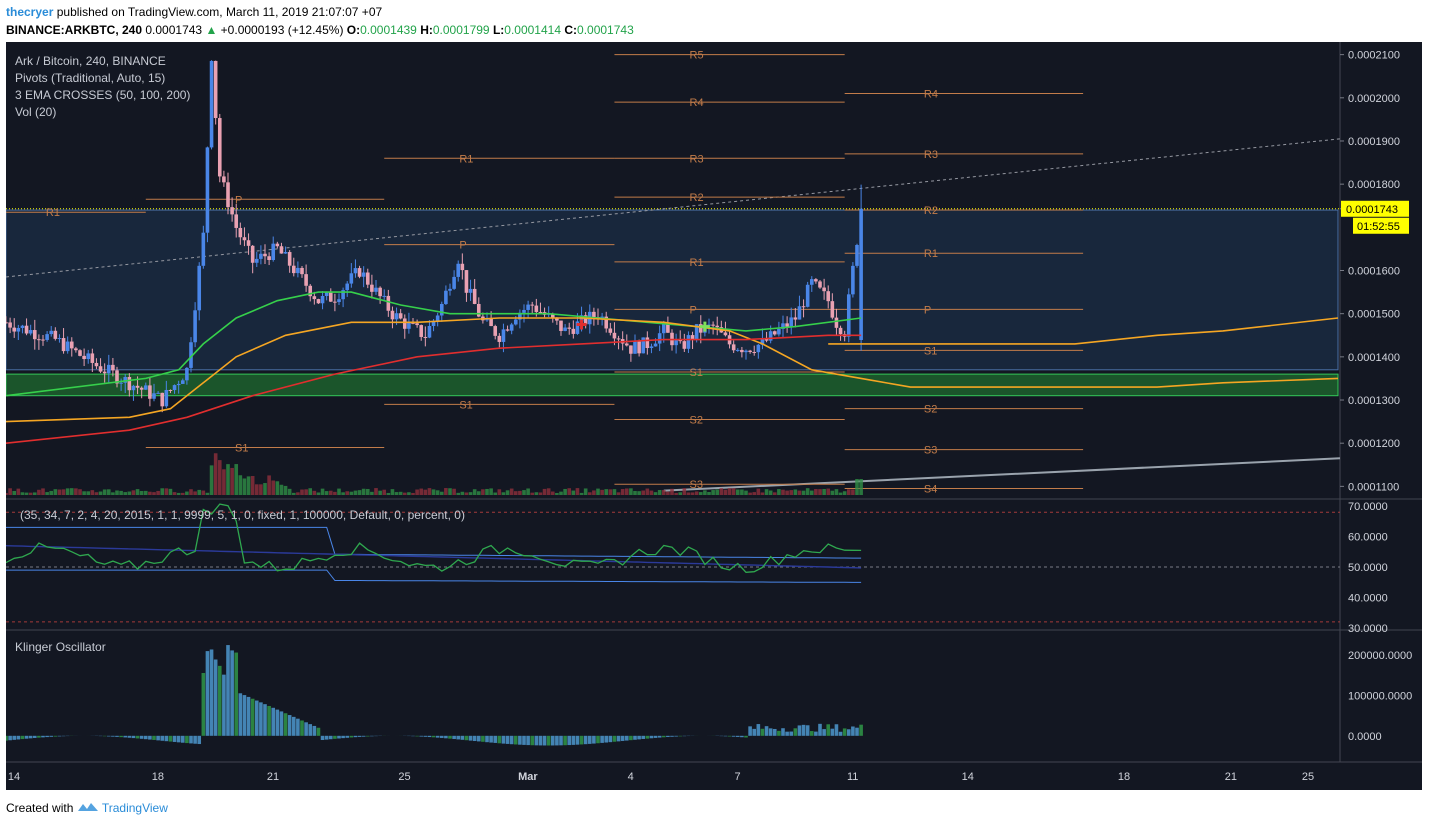 The image size is (1429, 827). I want to click on ema-cross-marker, so click(581, 324).